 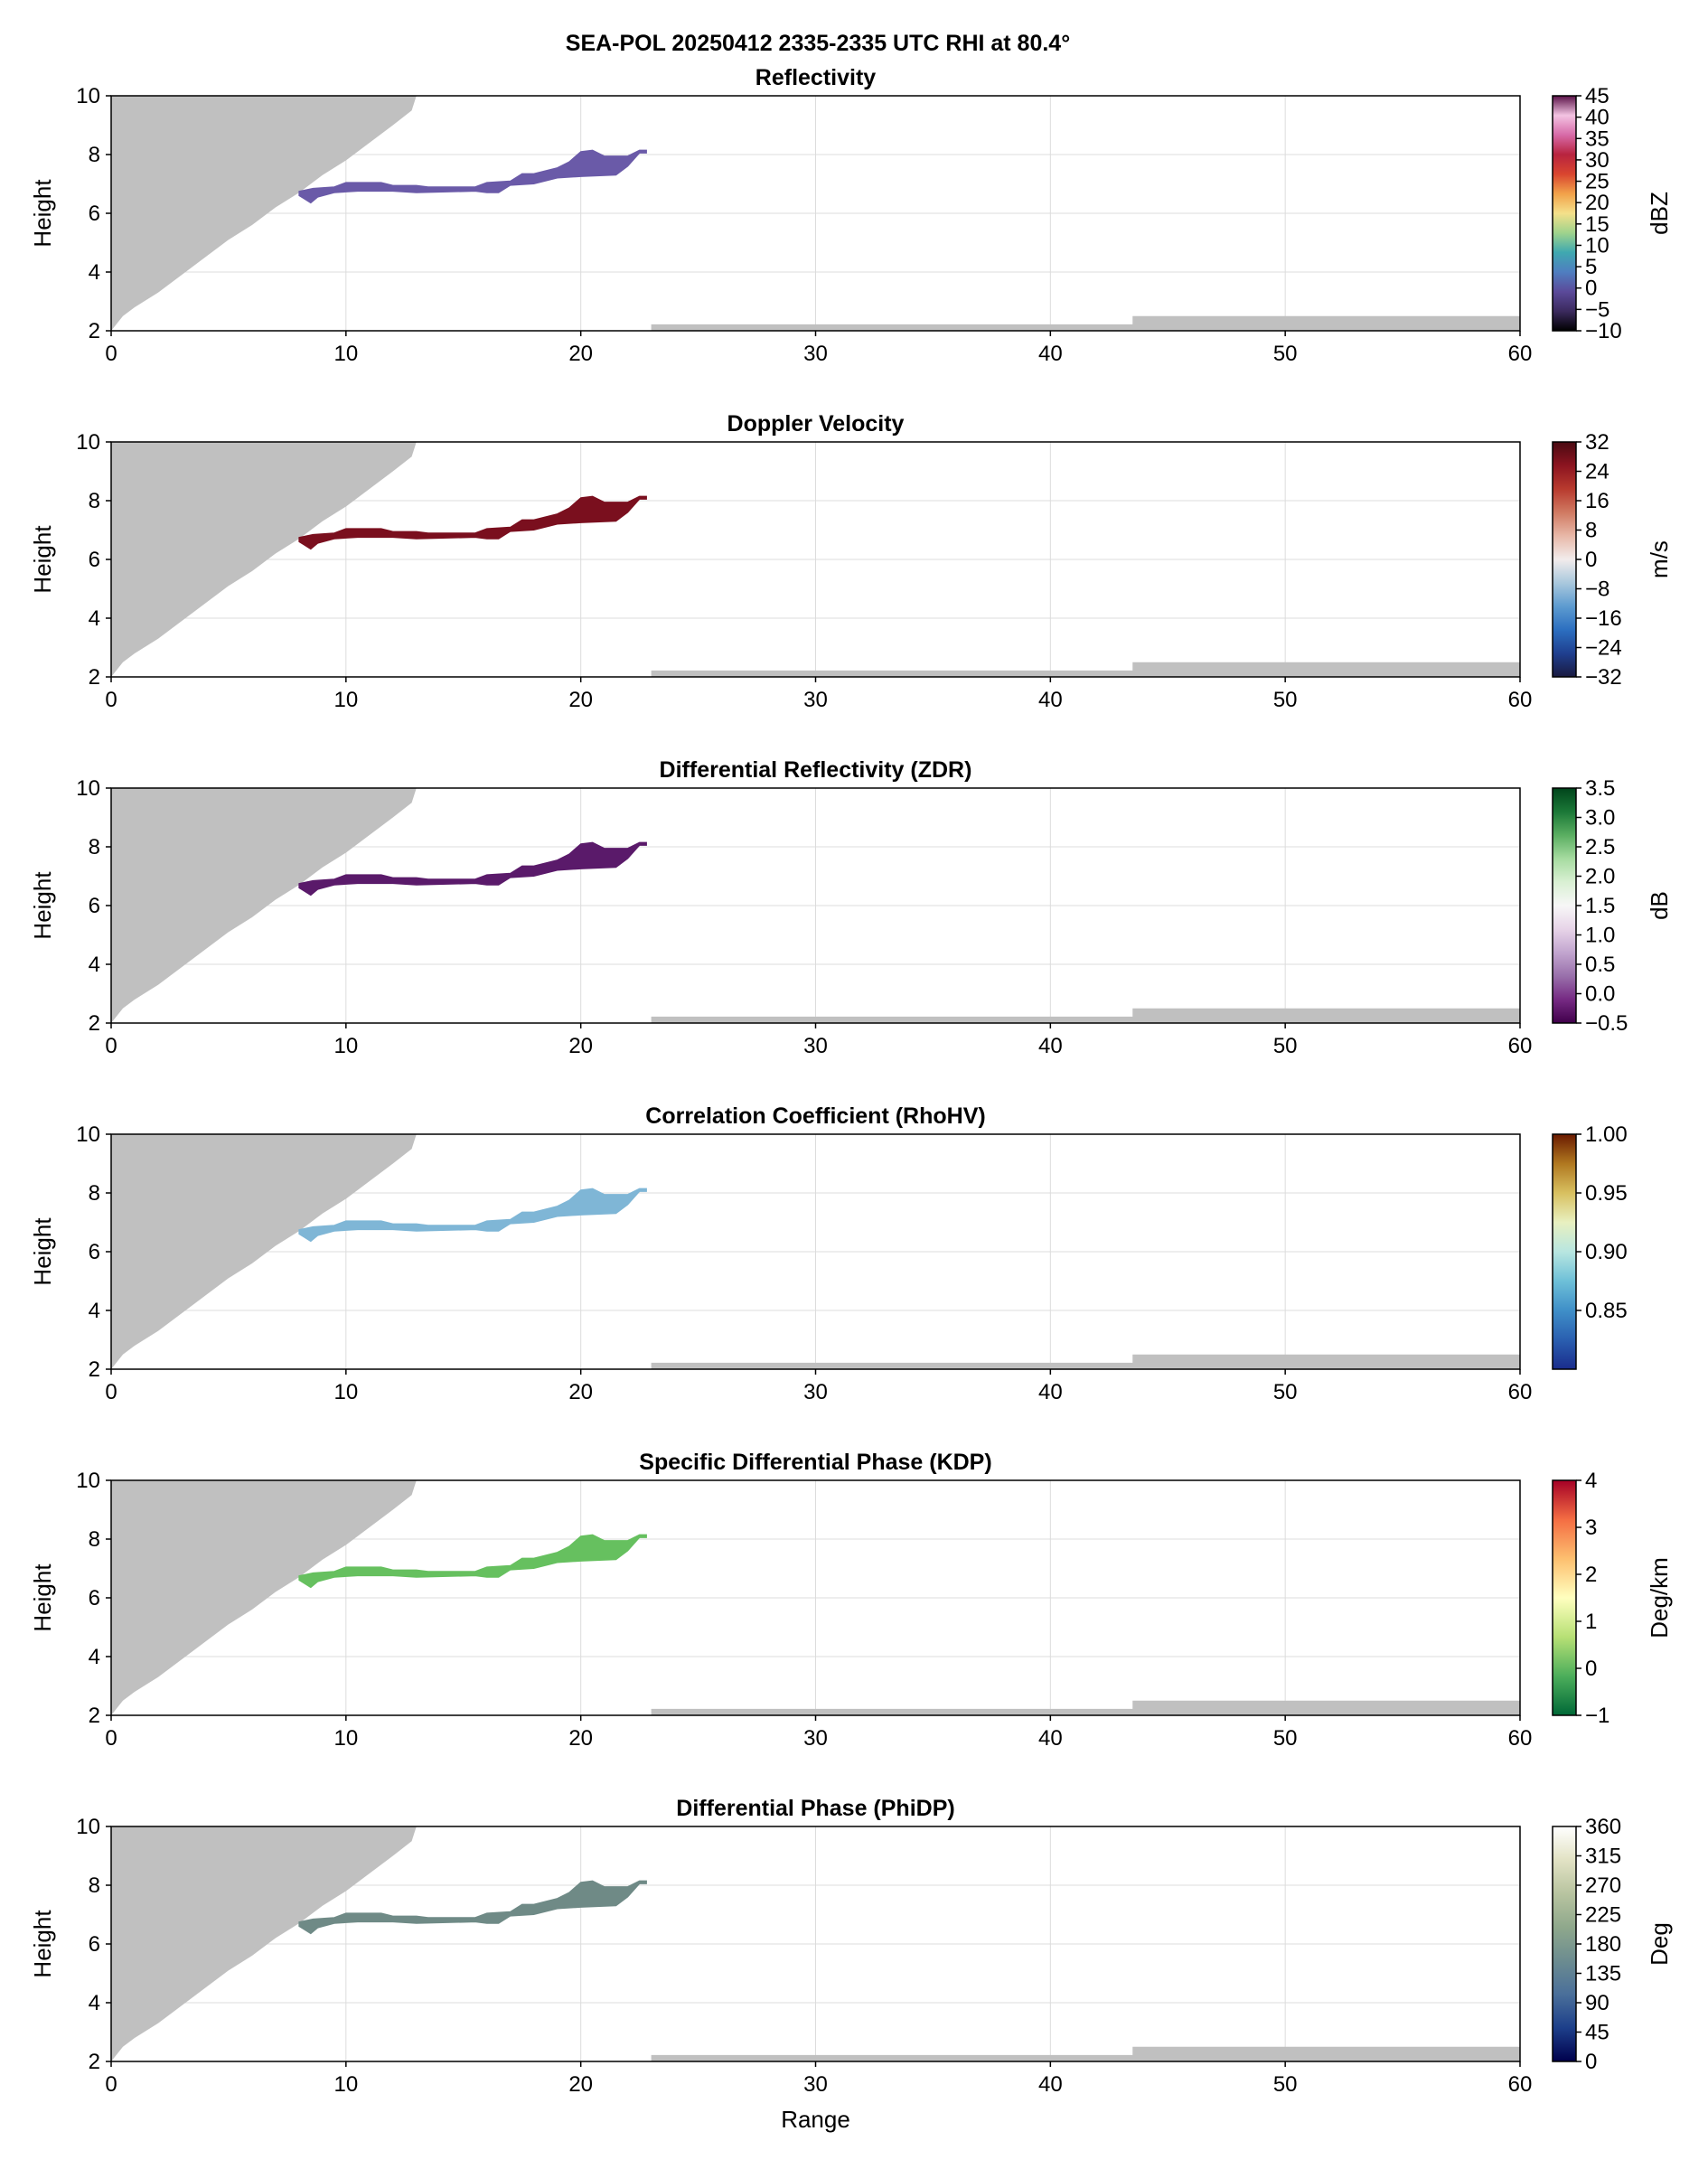 What do you see at coordinates (816, 770) in the screenshot?
I see `panel-title: Differential Reflectivity (ZDR)` at bounding box center [816, 770].